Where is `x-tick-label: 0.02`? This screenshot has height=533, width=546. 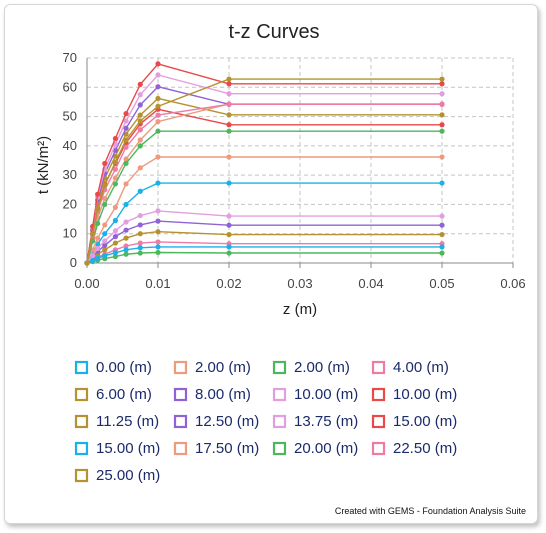
x-tick-label: 0.02 is located at coordinates (228, 283).